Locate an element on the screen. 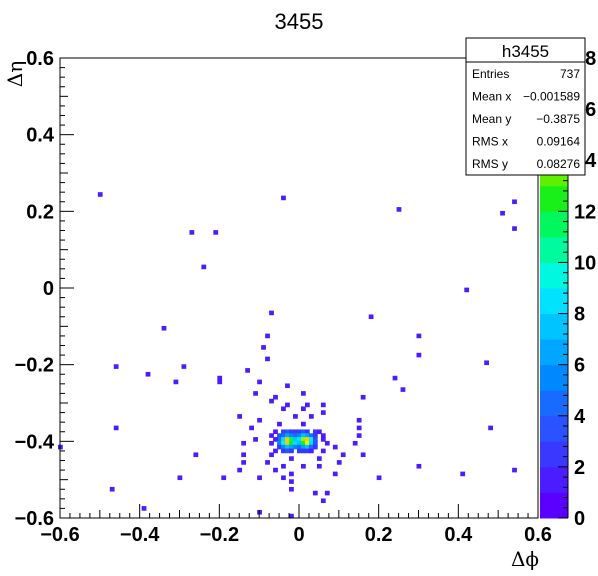 The width and height of the screenshot is (598, 576). x-tick-label: −0.4 is located at coordinates (140, 535).